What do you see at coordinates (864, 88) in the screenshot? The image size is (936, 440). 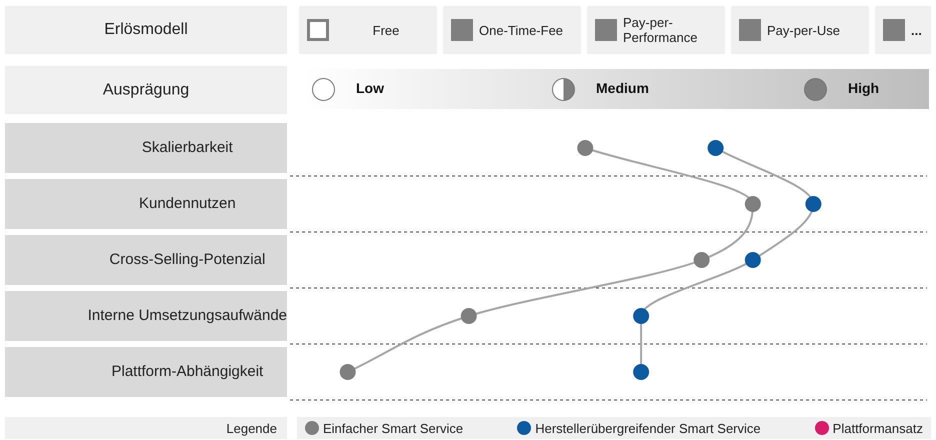 I see `text: High` at bounding box center [864, 88].